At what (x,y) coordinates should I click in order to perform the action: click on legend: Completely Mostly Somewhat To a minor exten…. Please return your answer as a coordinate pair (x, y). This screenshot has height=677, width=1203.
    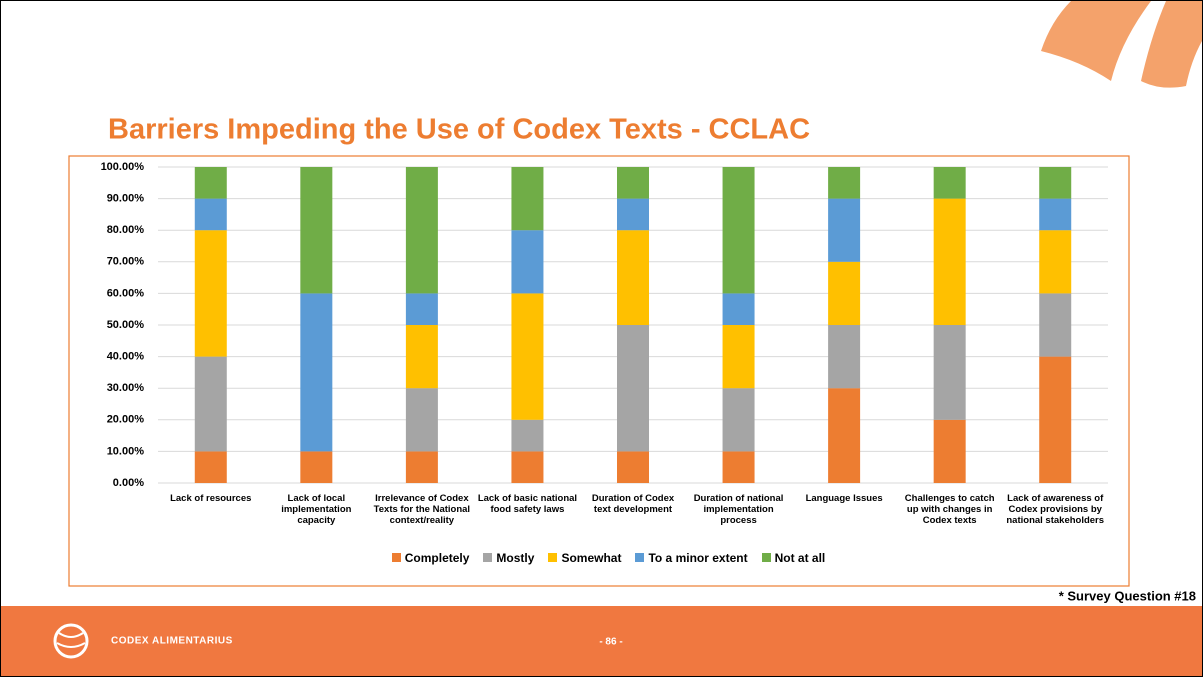
    Looking at the image, I should click on (601, 558).